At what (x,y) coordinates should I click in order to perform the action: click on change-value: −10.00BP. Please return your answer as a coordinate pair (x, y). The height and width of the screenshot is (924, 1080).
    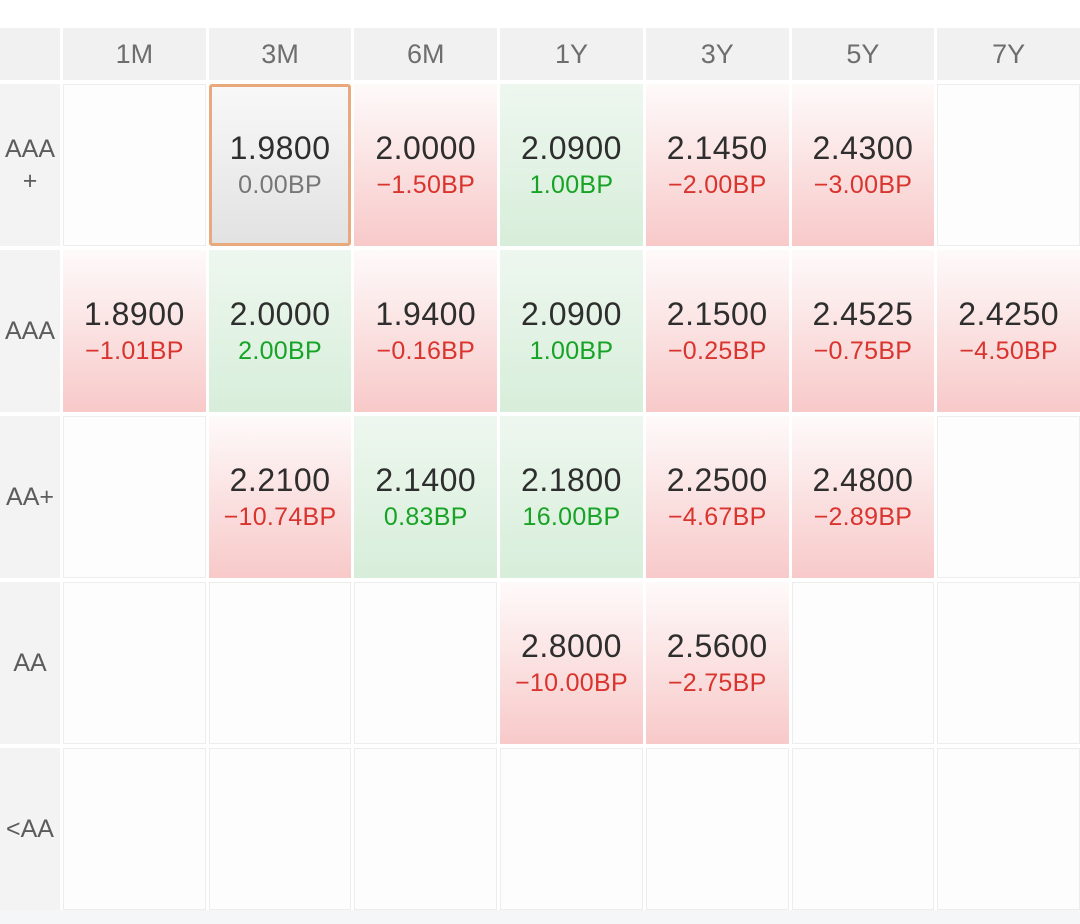
    Looking at the image, I should click on (571, 683).